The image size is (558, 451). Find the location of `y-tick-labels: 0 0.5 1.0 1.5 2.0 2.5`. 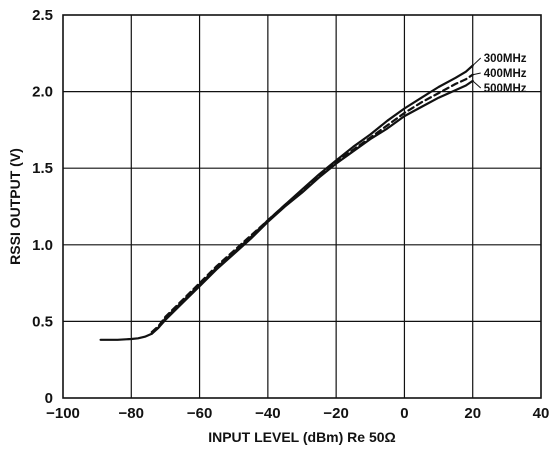

y-tick-labels: 0 0.5 1.0 1.5 2.0 2.5 is located at coordinates (42, 207).